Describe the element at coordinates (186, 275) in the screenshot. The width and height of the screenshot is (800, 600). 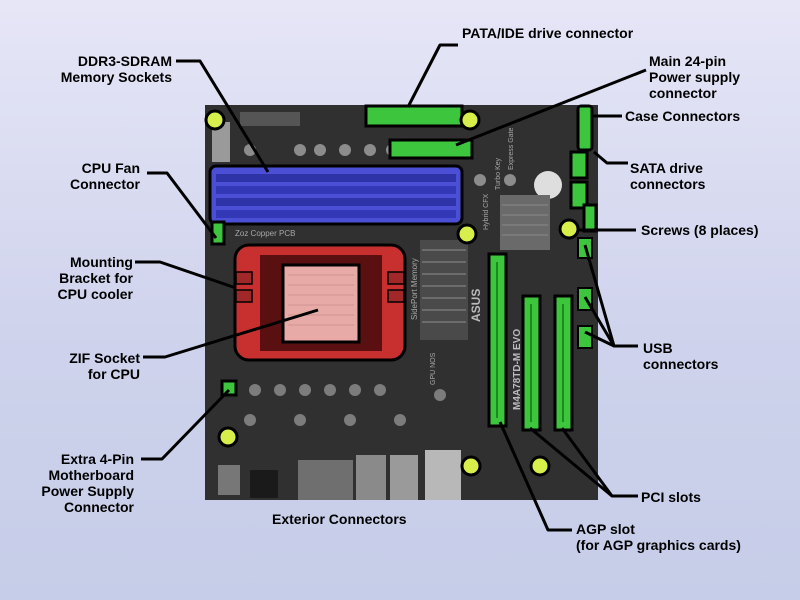
I see `leader-mounting` at that location.